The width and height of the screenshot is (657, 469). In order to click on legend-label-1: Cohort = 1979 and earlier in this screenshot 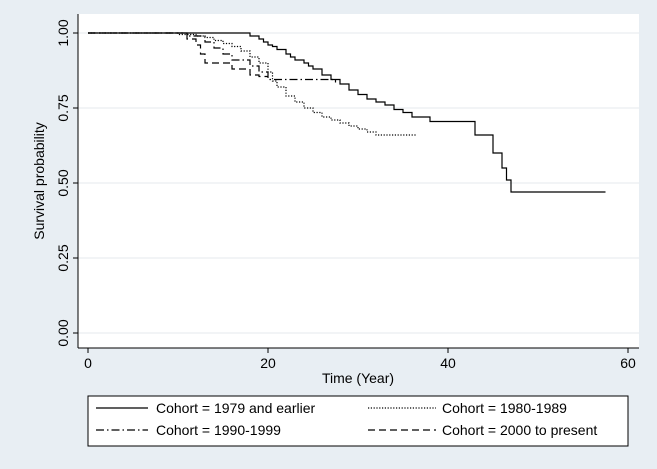, I will do `click(235, 408)`.